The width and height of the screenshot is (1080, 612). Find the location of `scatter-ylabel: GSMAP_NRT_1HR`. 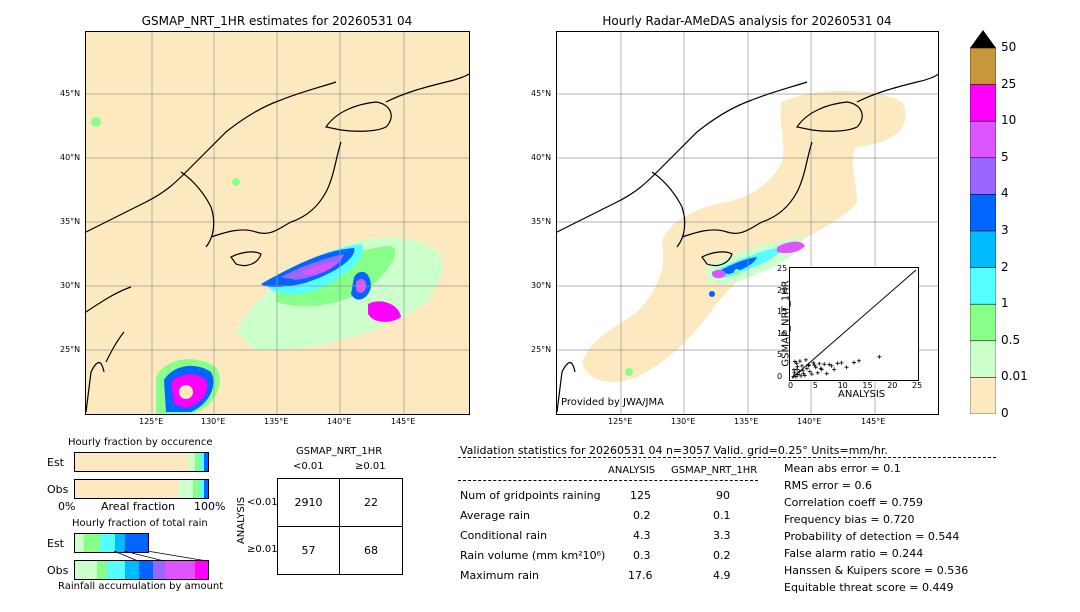

scatter-ylabel: GSMAP_NRT_1HR is located at coordinates (786, 323).